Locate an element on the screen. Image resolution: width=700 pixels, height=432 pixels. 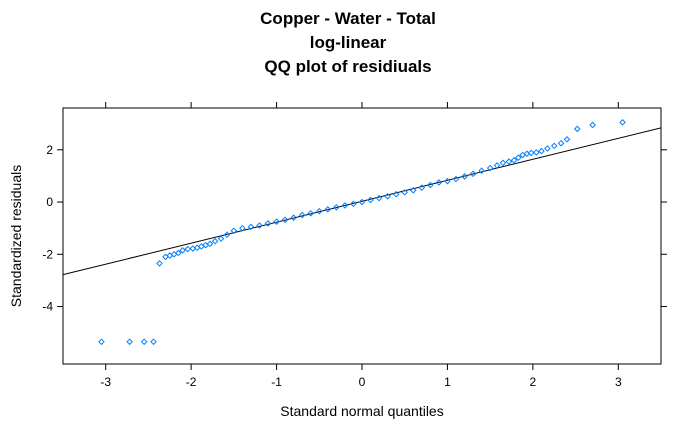
x-tick-label: -1 is located at coordinates (276, 382).